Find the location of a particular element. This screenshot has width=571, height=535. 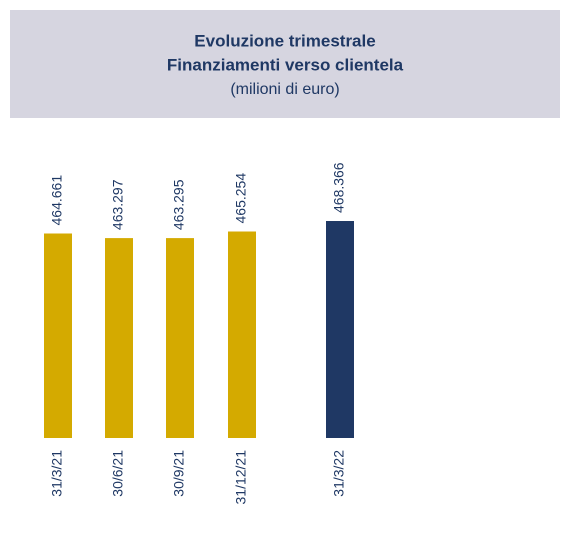

chart-title: Evoluzione trimestrale is located at coordinates (284, 40).